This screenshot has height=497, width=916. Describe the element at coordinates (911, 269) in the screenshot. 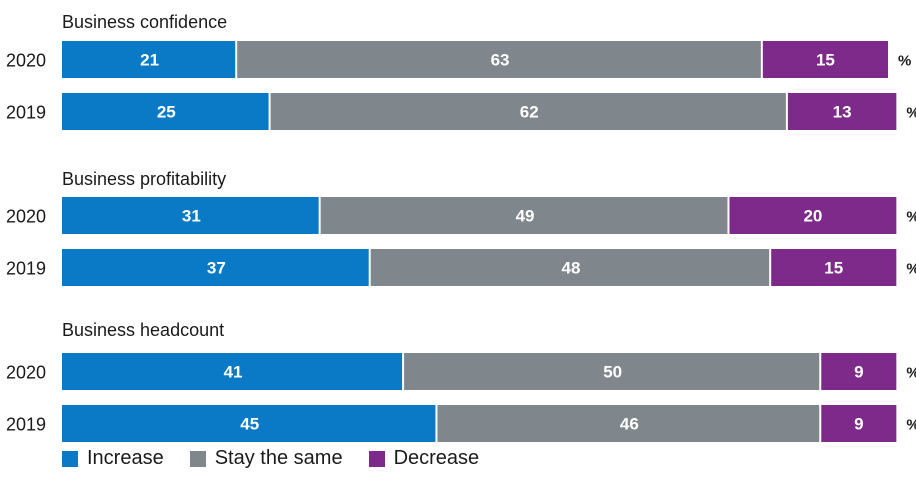

I see `unit-label-business-profitability-2019: %` at that location.